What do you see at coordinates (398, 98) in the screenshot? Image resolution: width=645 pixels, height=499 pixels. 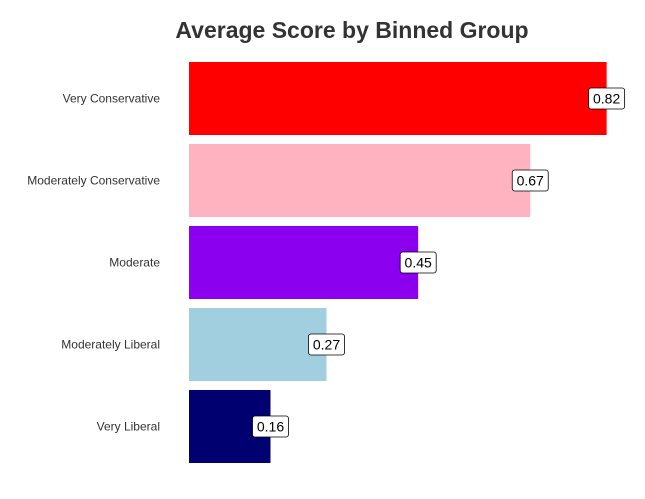 I see `bar-very-conservative` at bounding box center [398, 98].